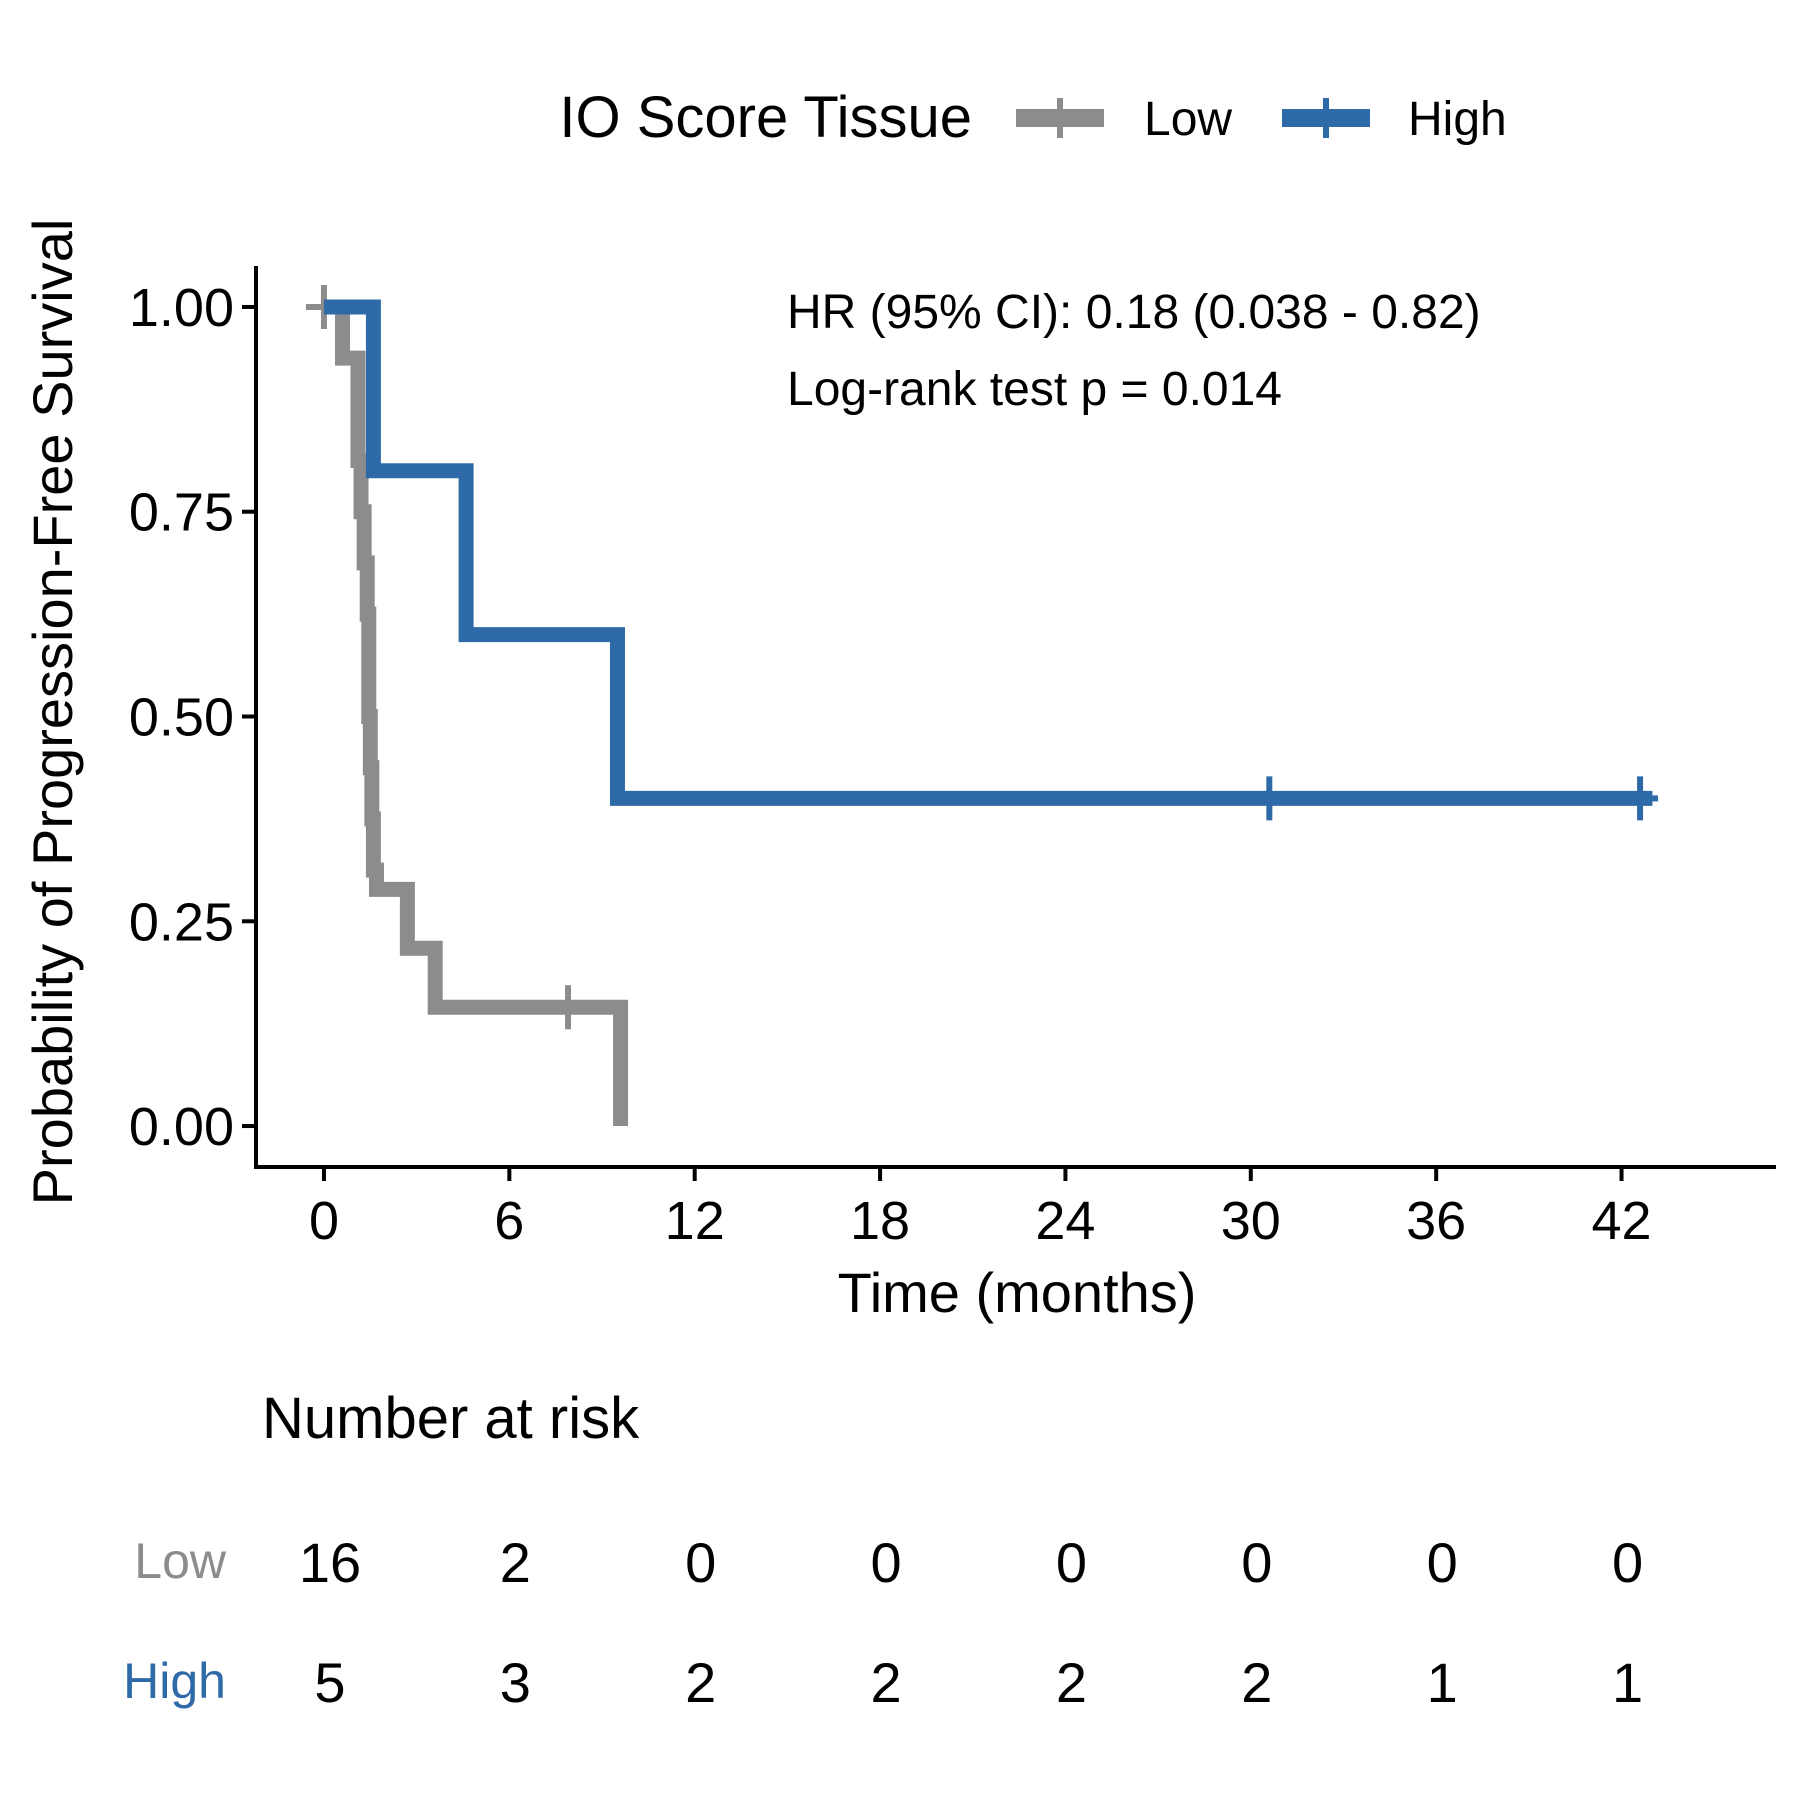 This screenshot has height=1800, width=1800. Describe the element at coordinates (1621, 1221) in the screenshot. I see `x-tick-label: 42` at that location.